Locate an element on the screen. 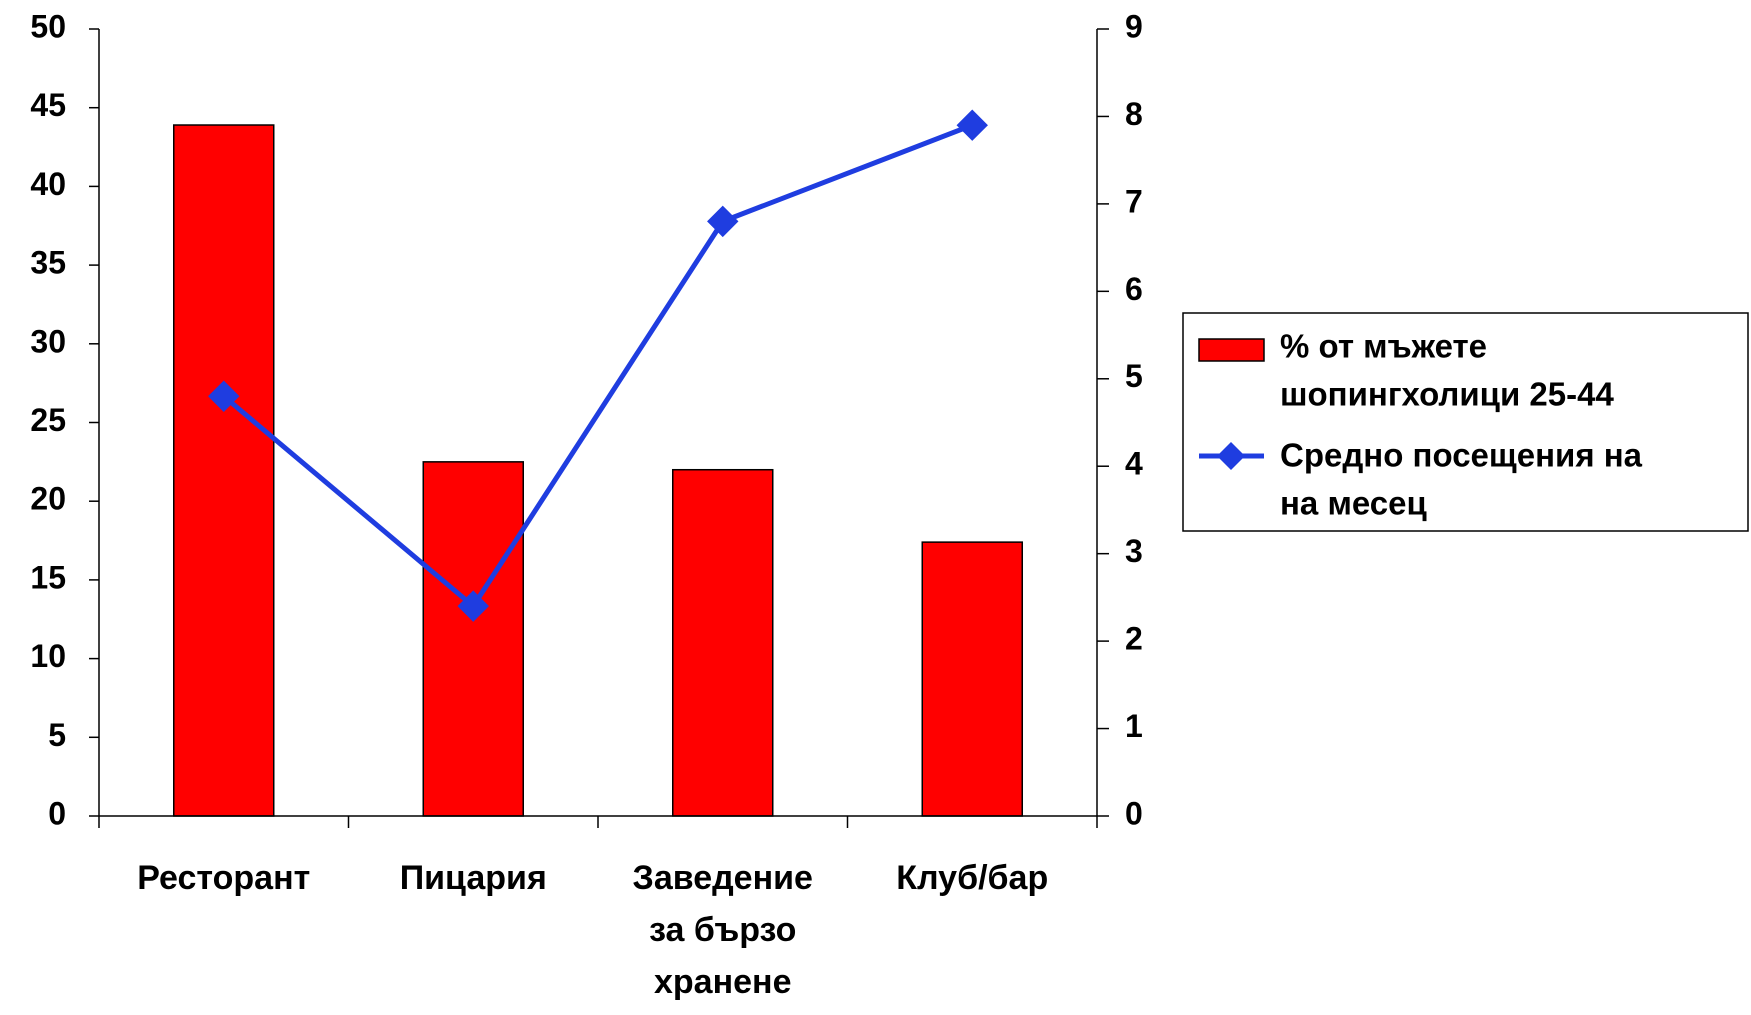 The image size is (1751, 1015). legend is located at coordinates (1465, 422).